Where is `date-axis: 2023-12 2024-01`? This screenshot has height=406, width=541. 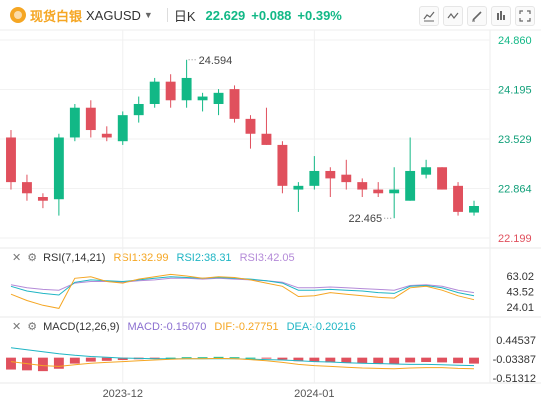
date-axis: 2023-12 2024-01 is located at coordinates (219, 394).